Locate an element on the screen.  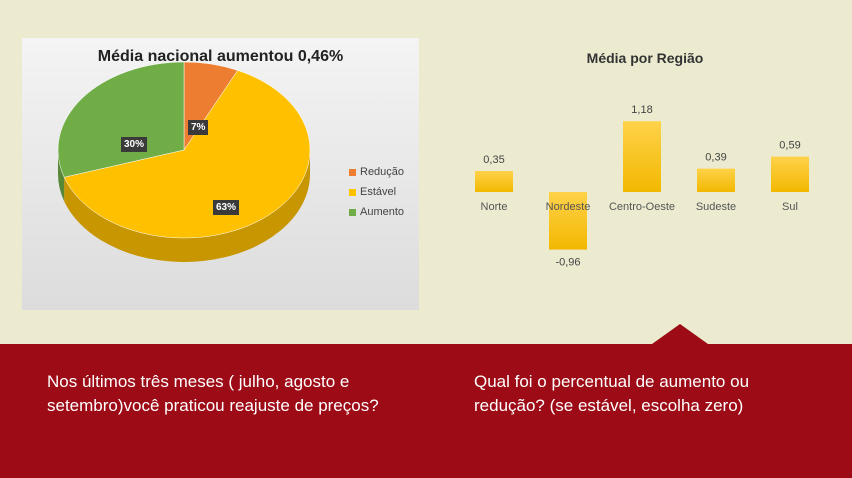
pie-chart is located at coordinates (184, 161).